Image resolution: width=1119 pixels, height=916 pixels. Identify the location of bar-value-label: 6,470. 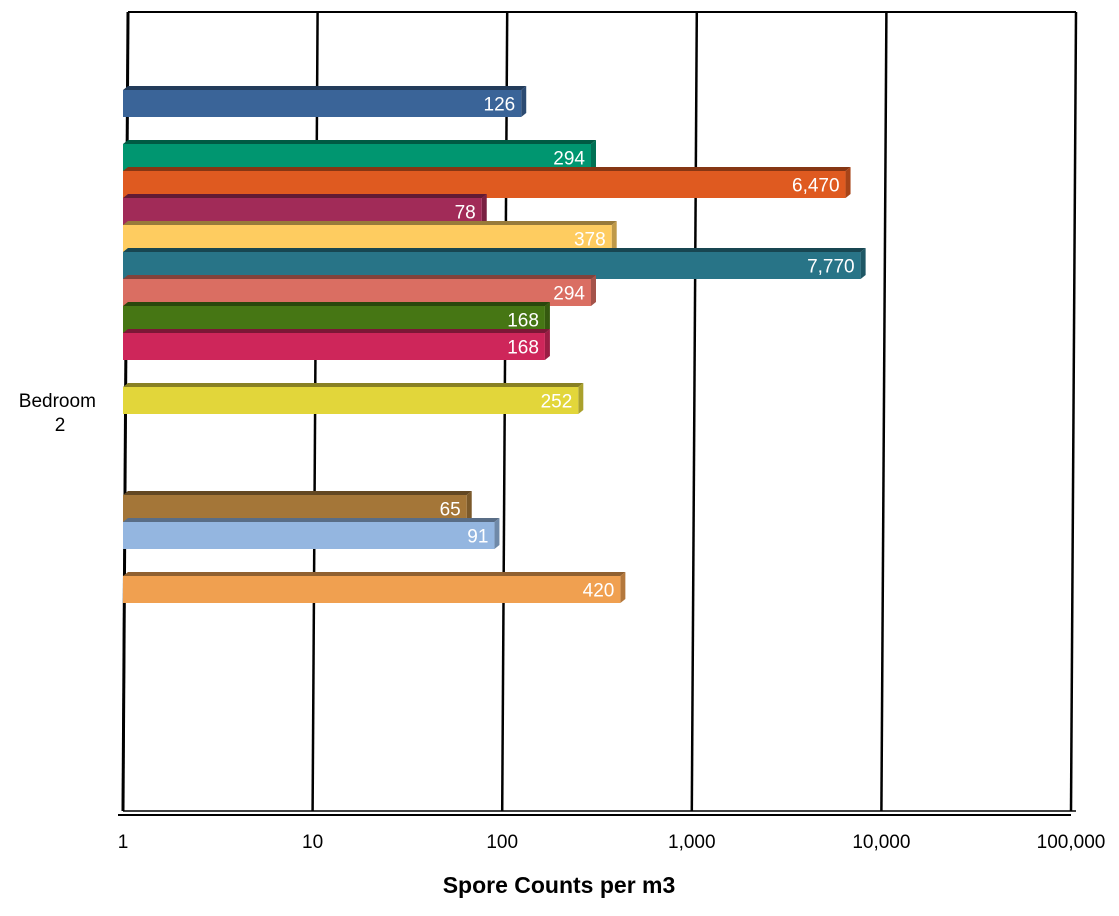
(816, 186).